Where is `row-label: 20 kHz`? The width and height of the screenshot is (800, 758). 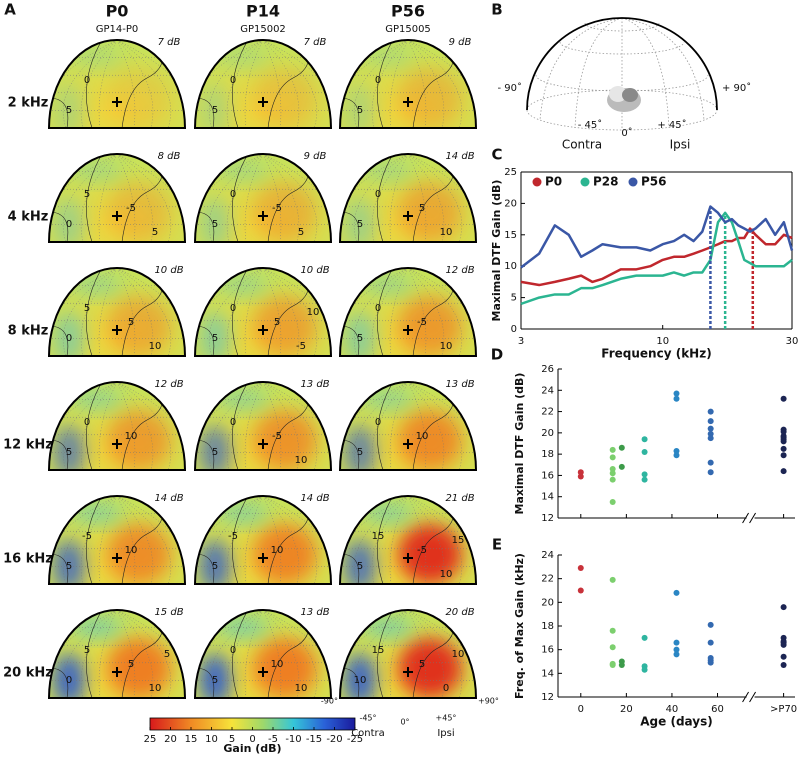 row-label: 20 kHz is located at coordinates (28, 673).